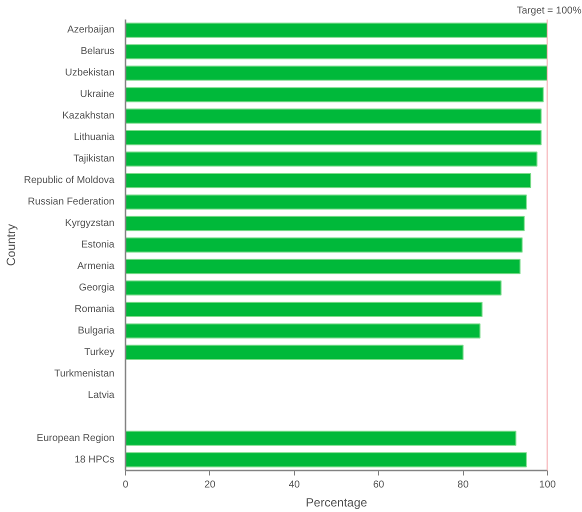 This screenshot has height=512, width=582. Describe the element at coordinates (94, 460) in the screenshot. I see `y-tick-label: 18 HPCs` at that location.